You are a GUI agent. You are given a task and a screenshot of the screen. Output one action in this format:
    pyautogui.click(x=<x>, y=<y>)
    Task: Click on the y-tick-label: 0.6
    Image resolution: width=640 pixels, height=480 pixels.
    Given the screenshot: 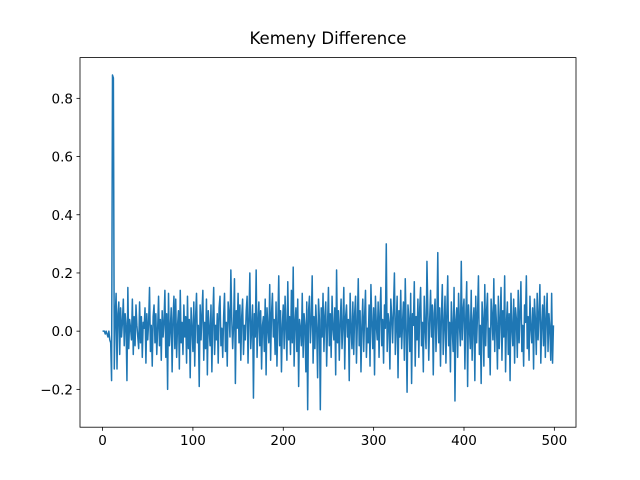 What is the action you would take?
    pyautogui.click(x=62, y=158)
    